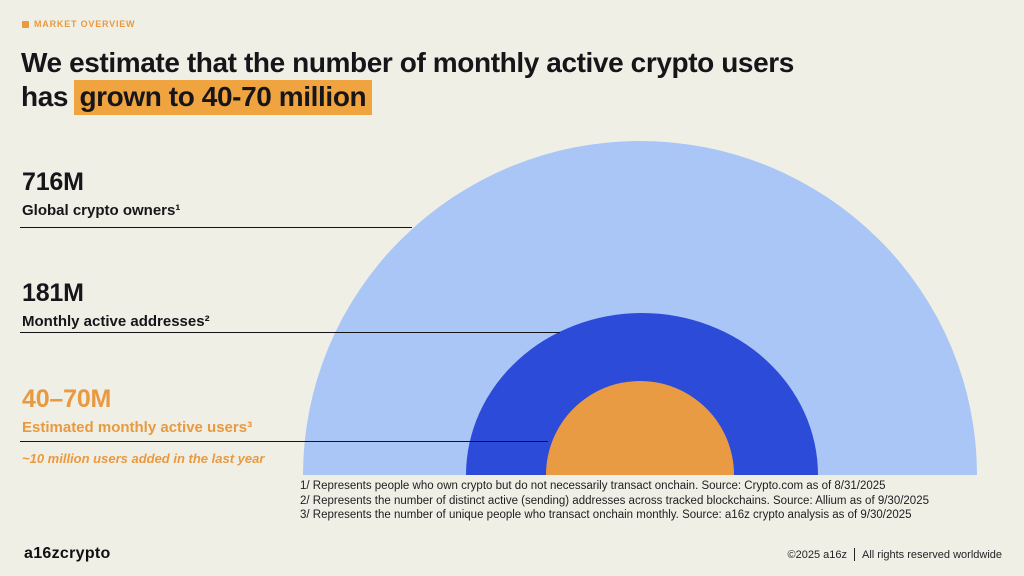  I want to click on eyebrow-marker-icon, so click(25, 24).